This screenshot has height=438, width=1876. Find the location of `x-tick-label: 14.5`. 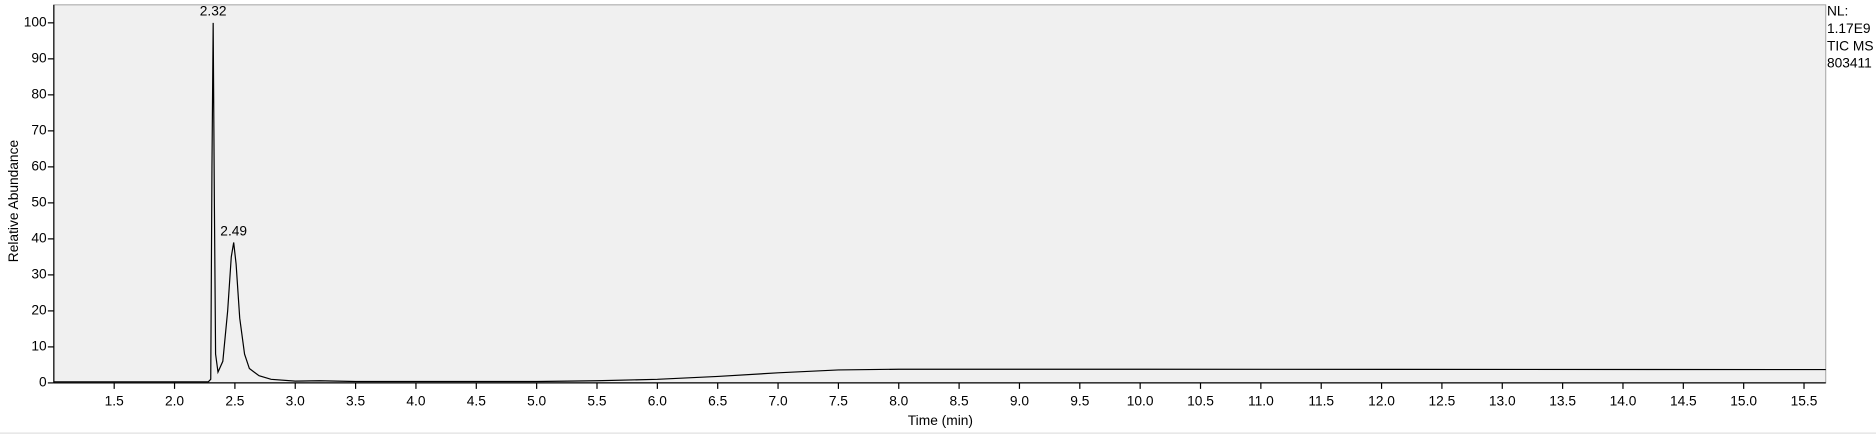

x-tick-label: 14.5 is located at coordinates (1683, 401).